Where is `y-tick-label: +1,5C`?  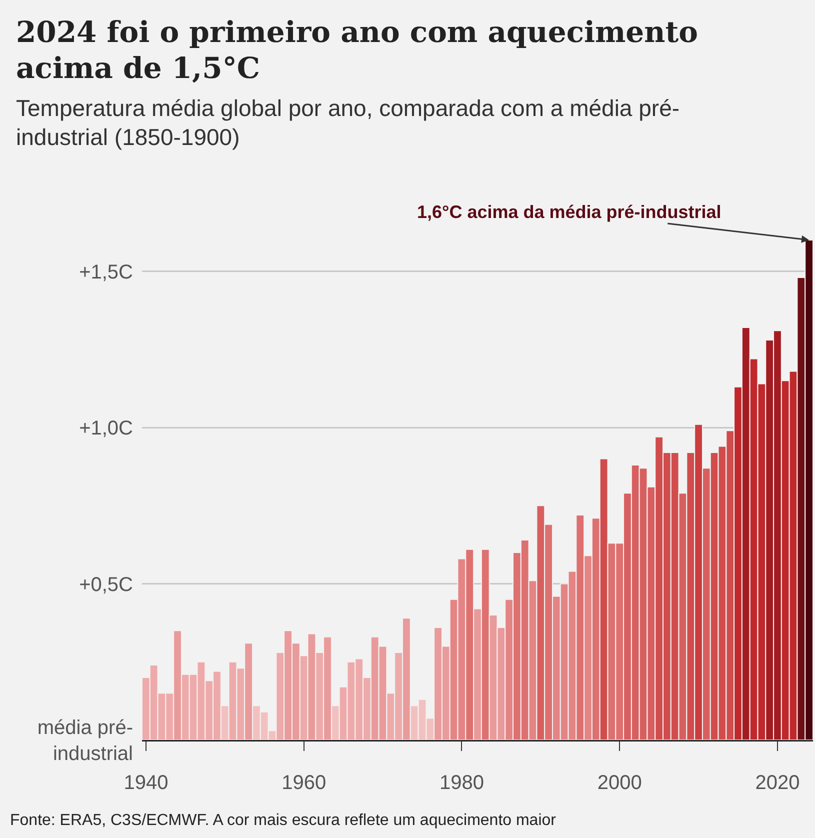
y-tick-label: +1,5C is located at coordinates (106, 272).